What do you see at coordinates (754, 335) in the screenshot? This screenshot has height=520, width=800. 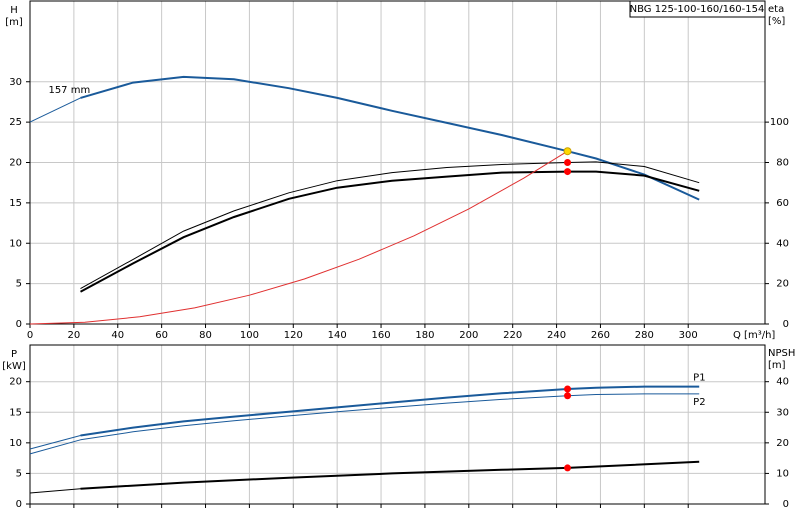 I see `x-axis-label: Q [m³/h]` at bounding box center [754, 335].